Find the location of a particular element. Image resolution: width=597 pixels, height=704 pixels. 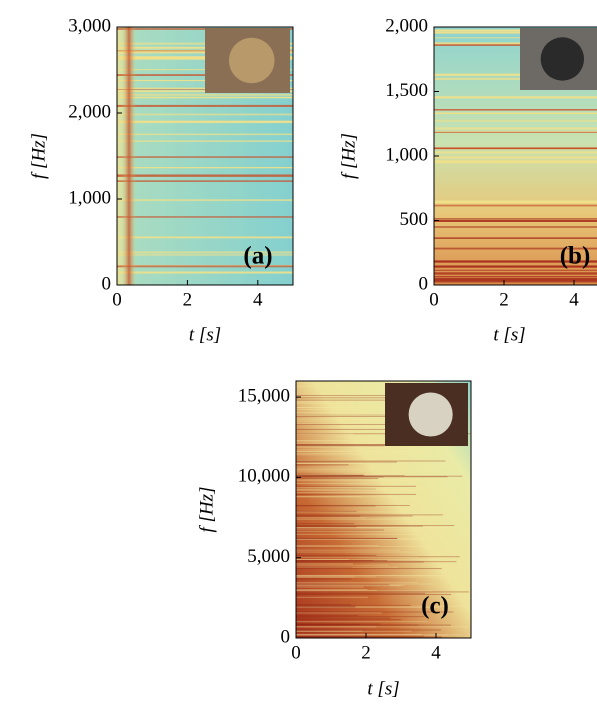

y-tick-label: 5,000 is located at coordinates (268, 556).